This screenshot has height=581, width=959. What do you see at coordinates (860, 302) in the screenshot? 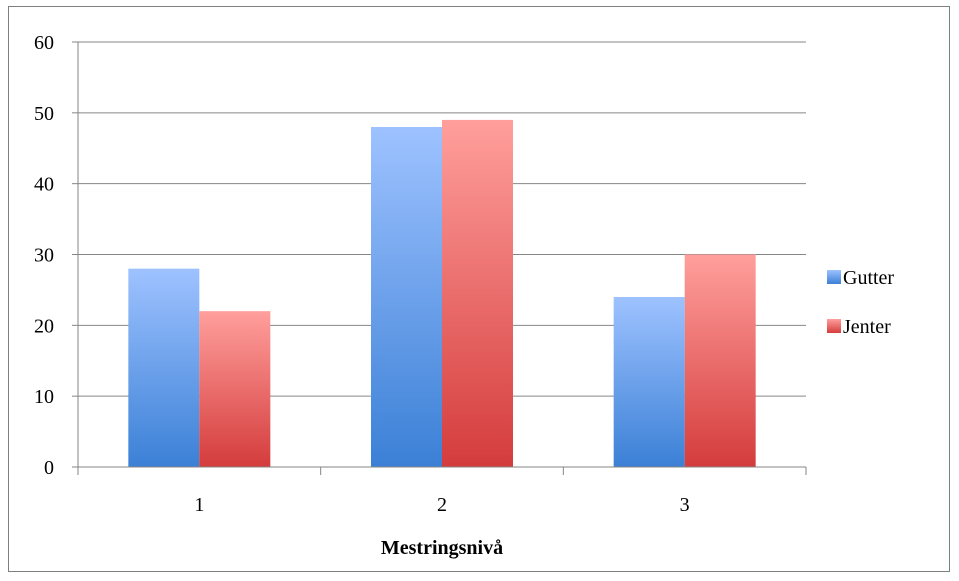
I see `legend: Gutter Jenter` at bounding box center [860, 302].